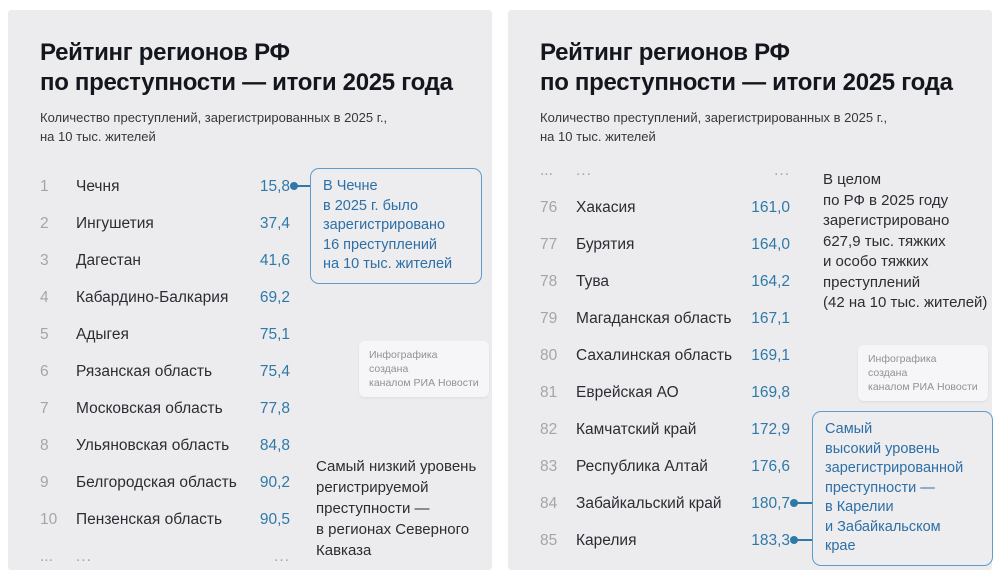  I want to click on value-cell: 169,8, so click(770, 392).